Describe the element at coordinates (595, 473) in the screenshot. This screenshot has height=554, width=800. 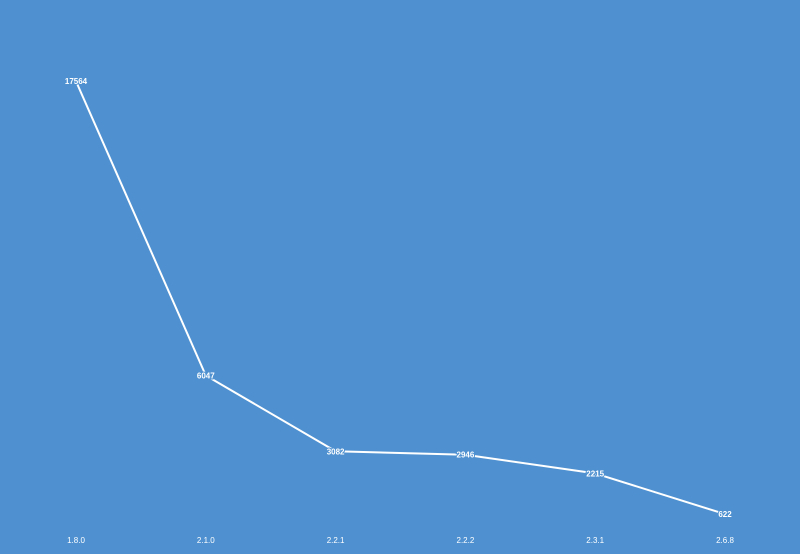
I see `data-label-2-3-1: 2215` at that location.